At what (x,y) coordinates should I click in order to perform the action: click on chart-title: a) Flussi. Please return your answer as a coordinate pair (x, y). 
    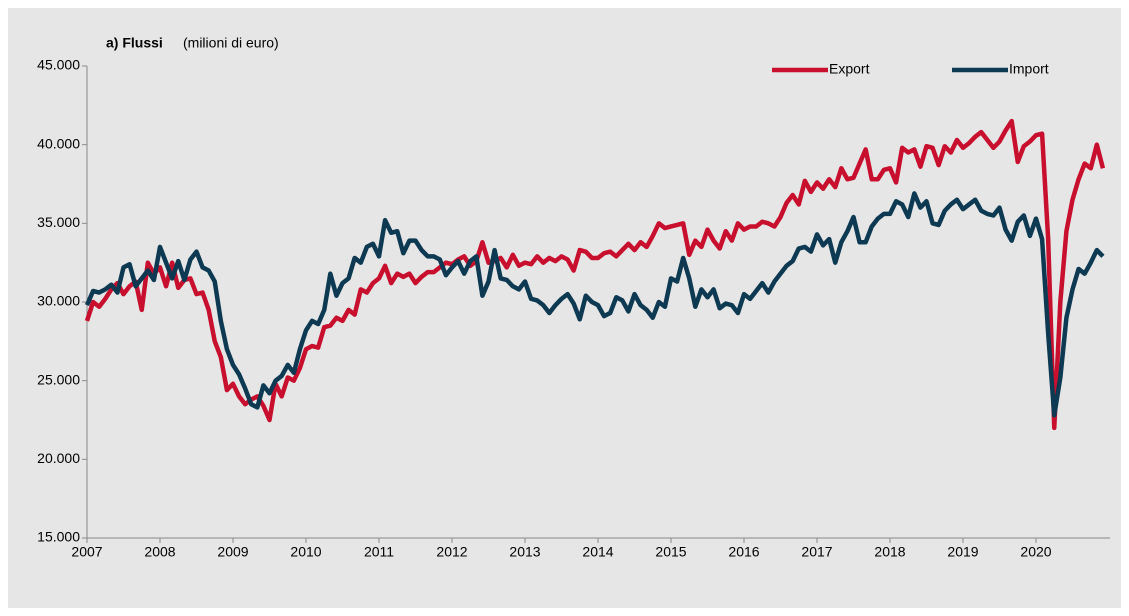
    Looking at the image, I should click on (134, 43).